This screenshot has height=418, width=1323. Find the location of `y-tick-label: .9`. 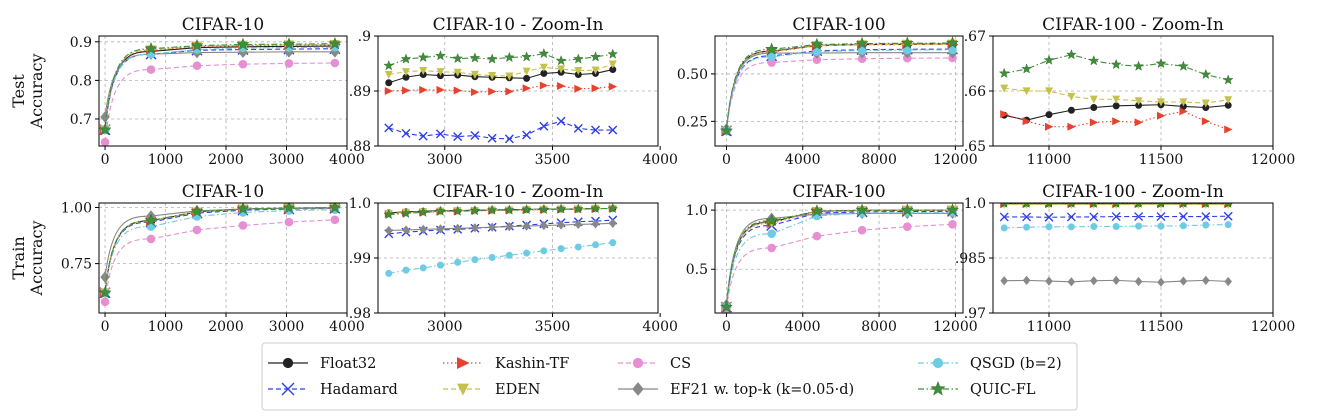

y-tick-label: .9 is located at coordinates (364, 37).